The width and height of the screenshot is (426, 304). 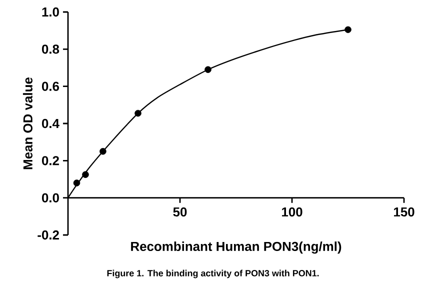 I want to click on y-tick-label: 0.2, so click(x=50, y=161).